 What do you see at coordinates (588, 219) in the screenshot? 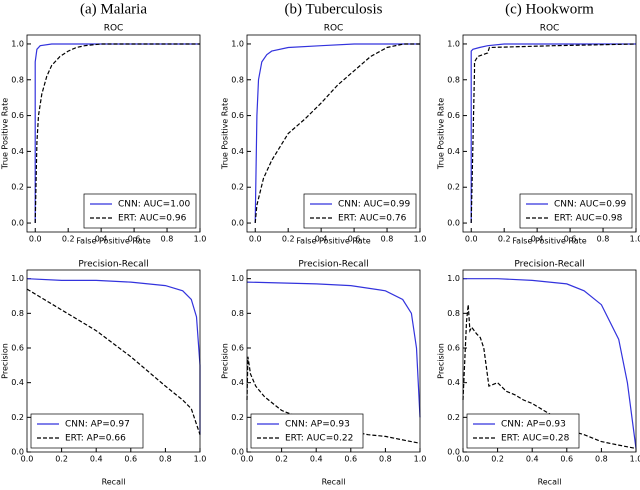
I see `legend-label: ERT: AUC=0.98` at bounding box center [588, 219].